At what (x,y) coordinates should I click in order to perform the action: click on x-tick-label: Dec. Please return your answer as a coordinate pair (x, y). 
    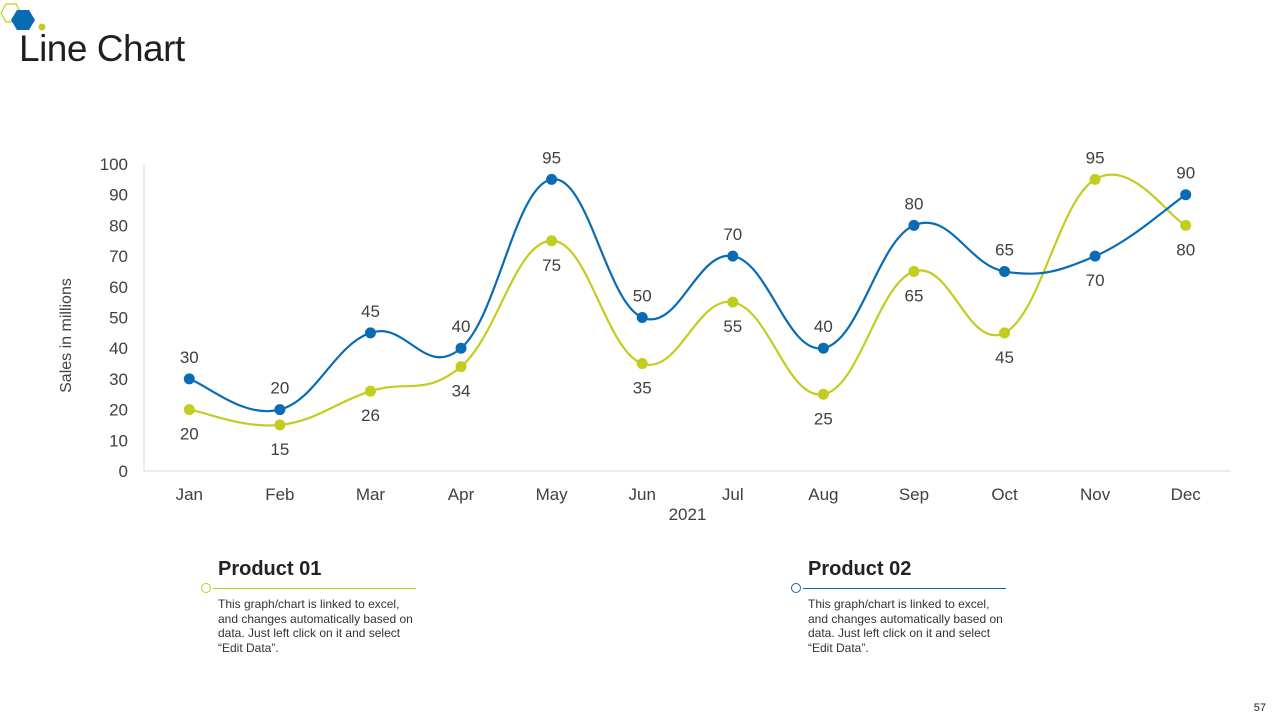
    Looking at the image, I should click on (1186, 494).